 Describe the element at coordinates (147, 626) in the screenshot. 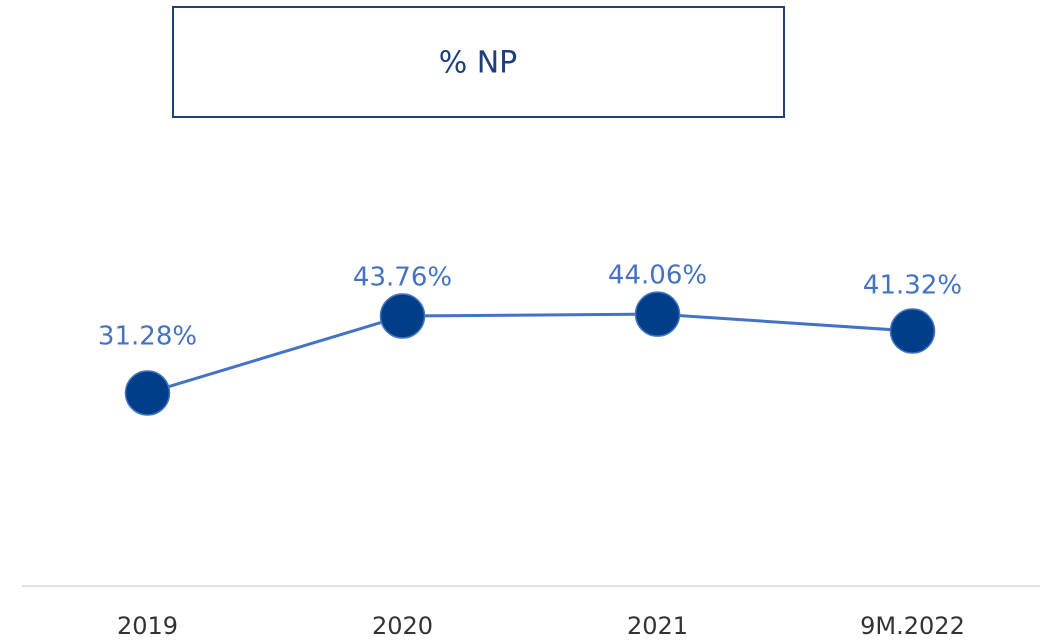

I see `x-tick-label: 2019` at that location.